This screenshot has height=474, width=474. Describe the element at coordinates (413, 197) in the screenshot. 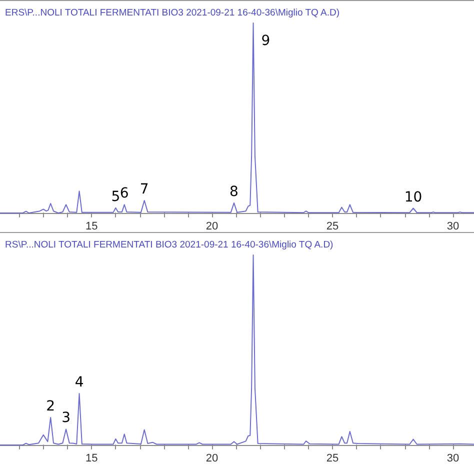

I see `annotation: 10` at that location.